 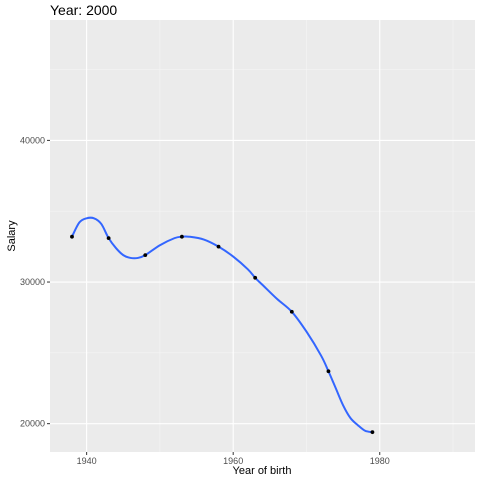 I want to click on y-tick-label: 40000, so click(x=32, y=140).